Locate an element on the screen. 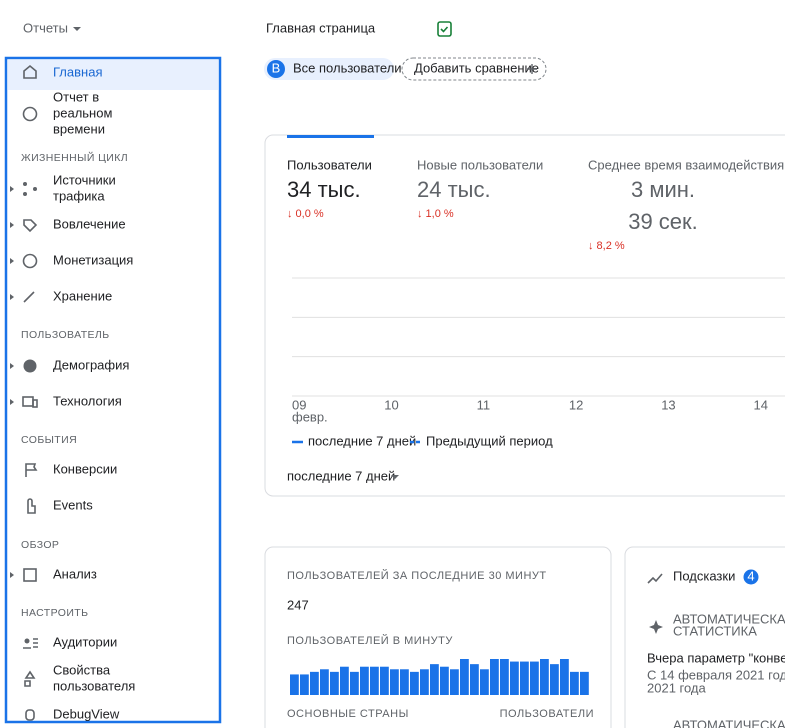  nav-item: Источники is located at coordinates (84, 179).